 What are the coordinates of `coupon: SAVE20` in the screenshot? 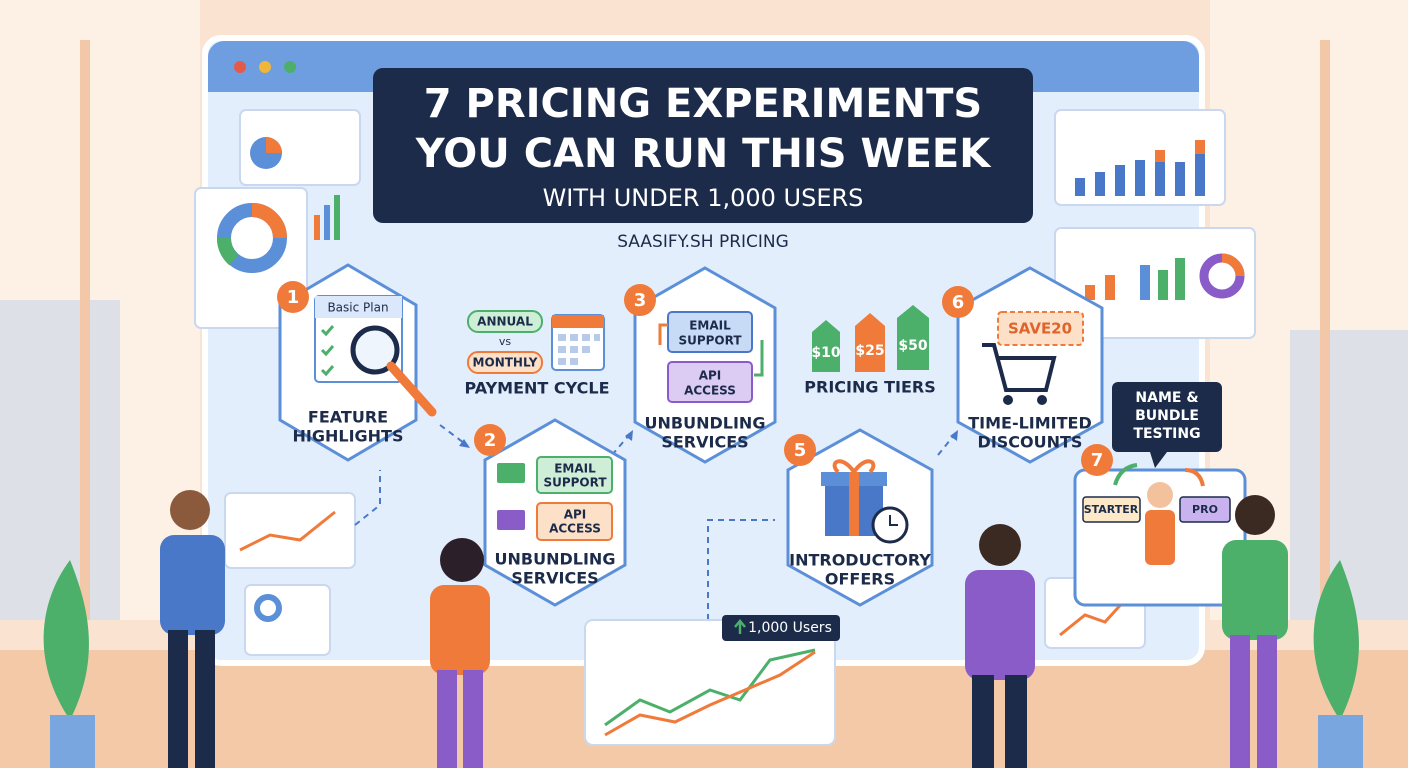 It's located at (1040, 329).